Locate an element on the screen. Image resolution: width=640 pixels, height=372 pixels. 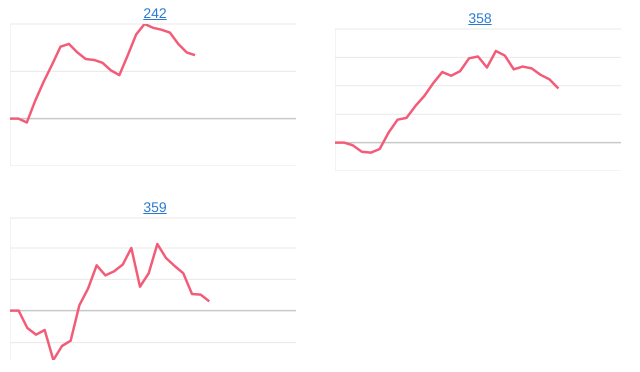
chart-title: 358 is located at coordinates (480, 18).